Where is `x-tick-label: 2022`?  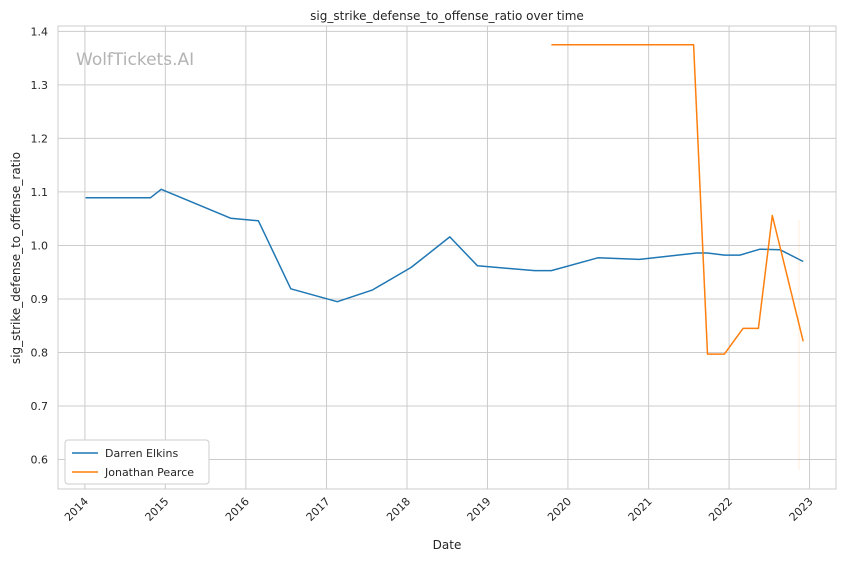
x-tick-label: 2022 is located at coordinates (720, 509).